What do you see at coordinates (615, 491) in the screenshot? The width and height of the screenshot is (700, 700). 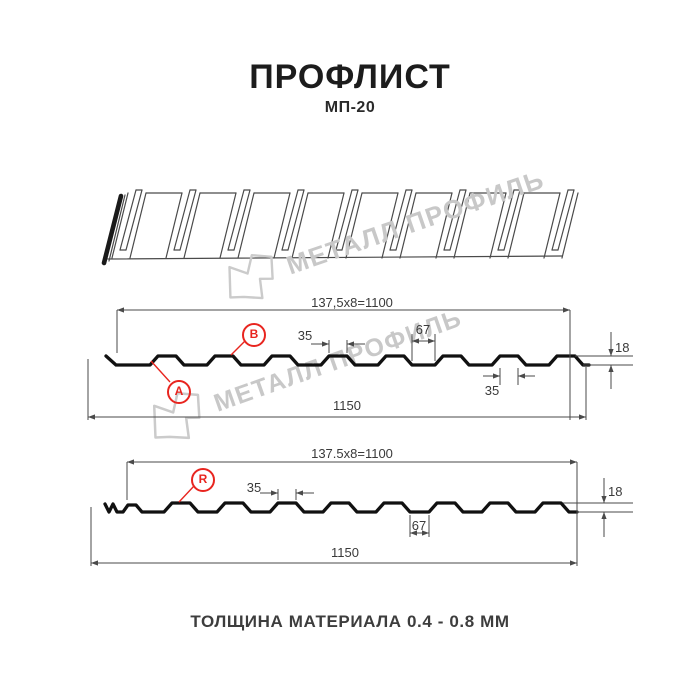 I see `dim-height-18: 18` at bounding box center [615, 491].